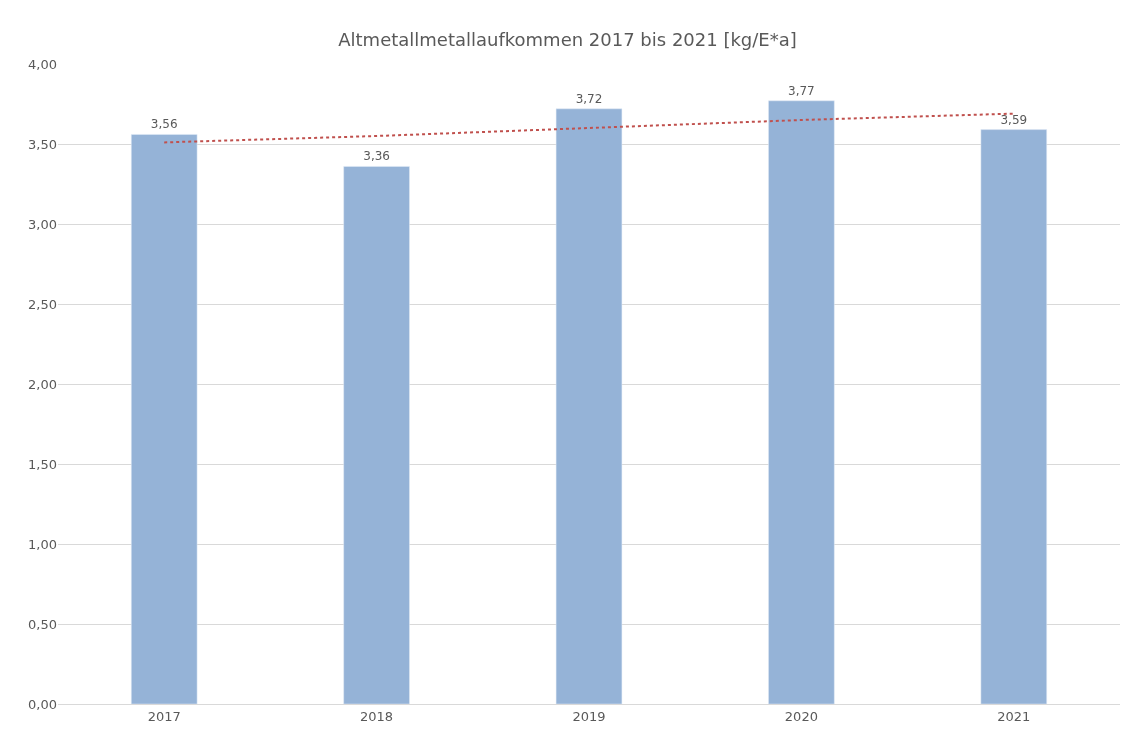 This screenshot has width=1135, height=736. I want to click on y-tick-label: 3,50, so click(42, 144).